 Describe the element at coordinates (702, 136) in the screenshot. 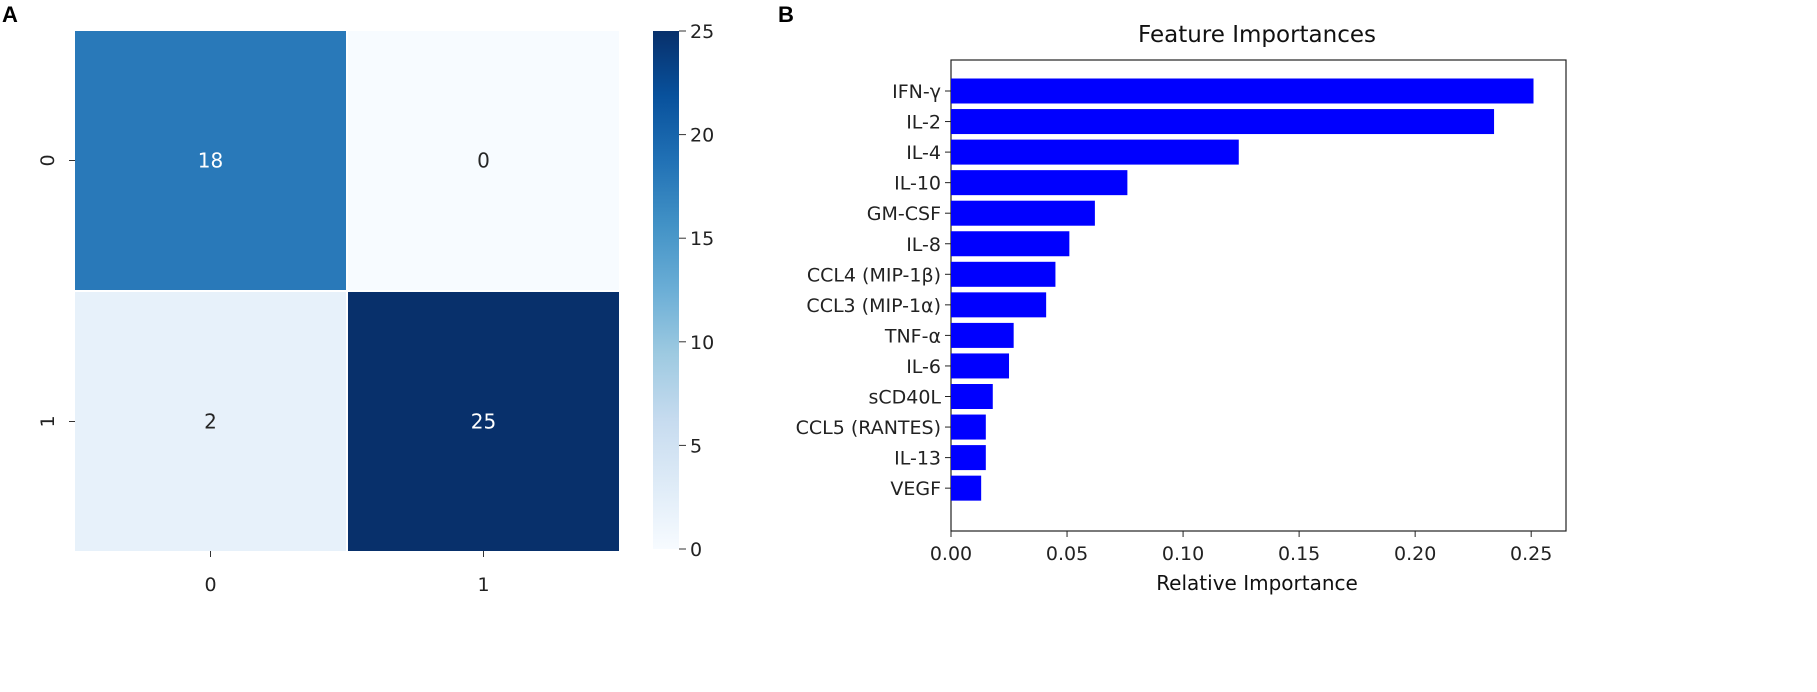

I see `colorbar-tick-label: 20` at that location.